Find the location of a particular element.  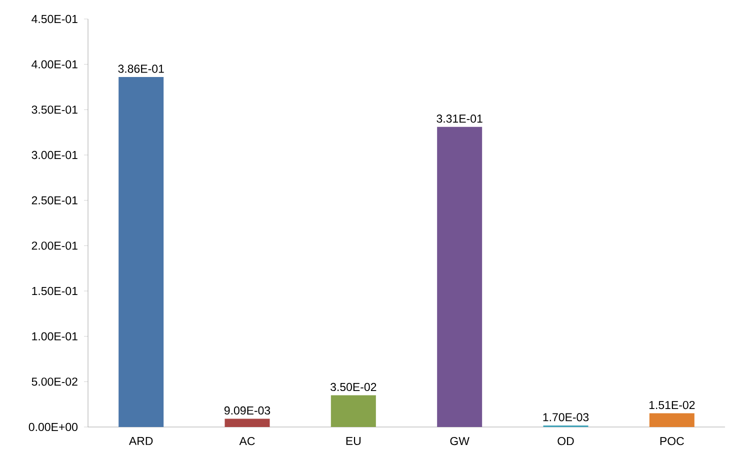

data-label: 3.86E-01 is located at coordinates (141, 68).